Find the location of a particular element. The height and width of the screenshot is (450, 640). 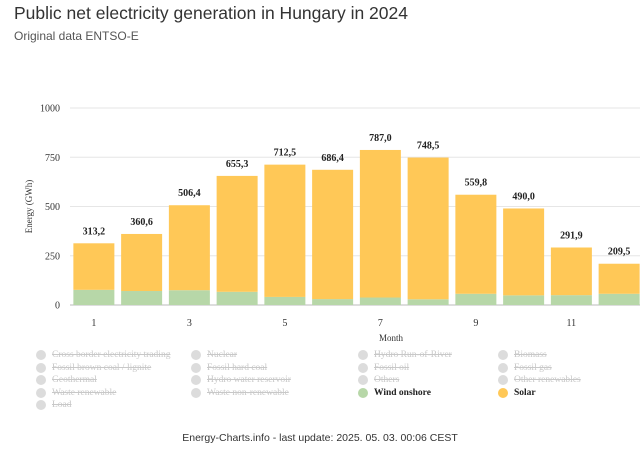

legend-item-load: Load is located at coordinates (54, 405).